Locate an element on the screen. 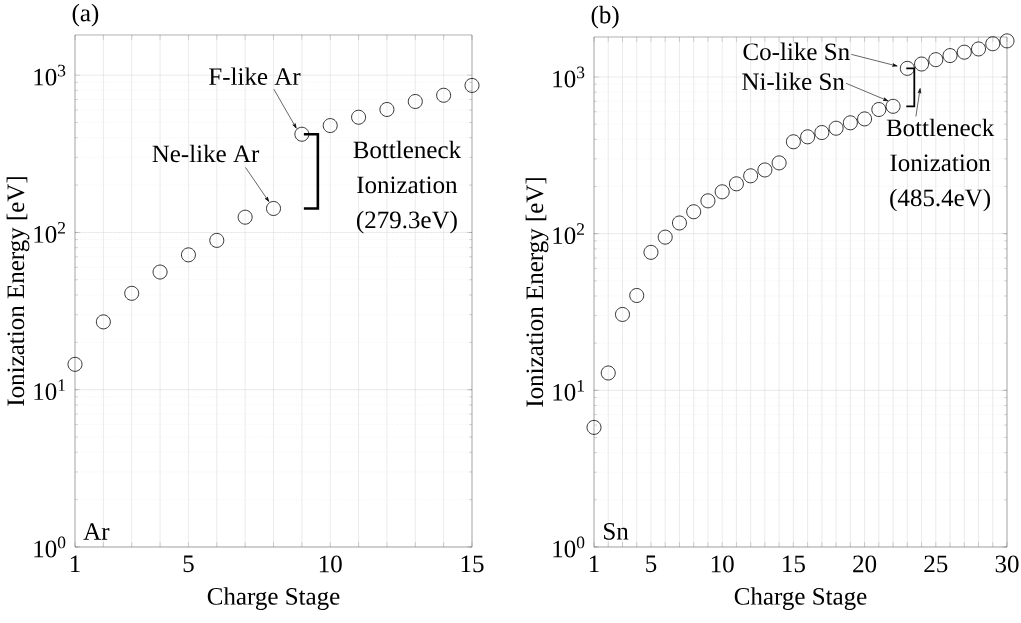  chart-title: (b) is located at coordinates (605, 17).